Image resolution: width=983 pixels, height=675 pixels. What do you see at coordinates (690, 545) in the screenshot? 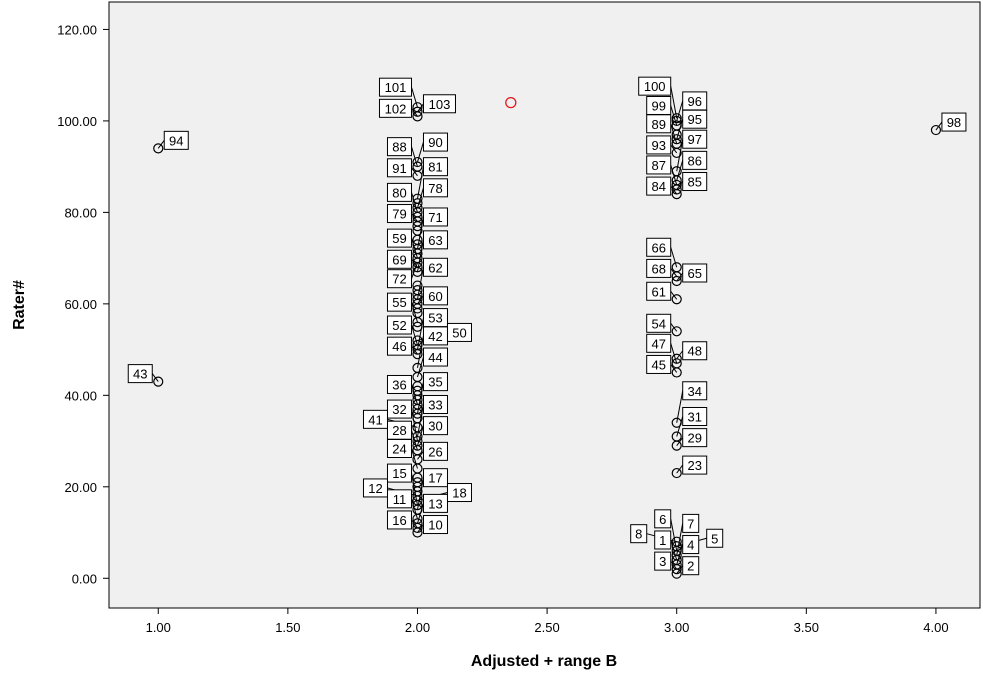
I see `point-label: 4` at bounding box center [690, 545].